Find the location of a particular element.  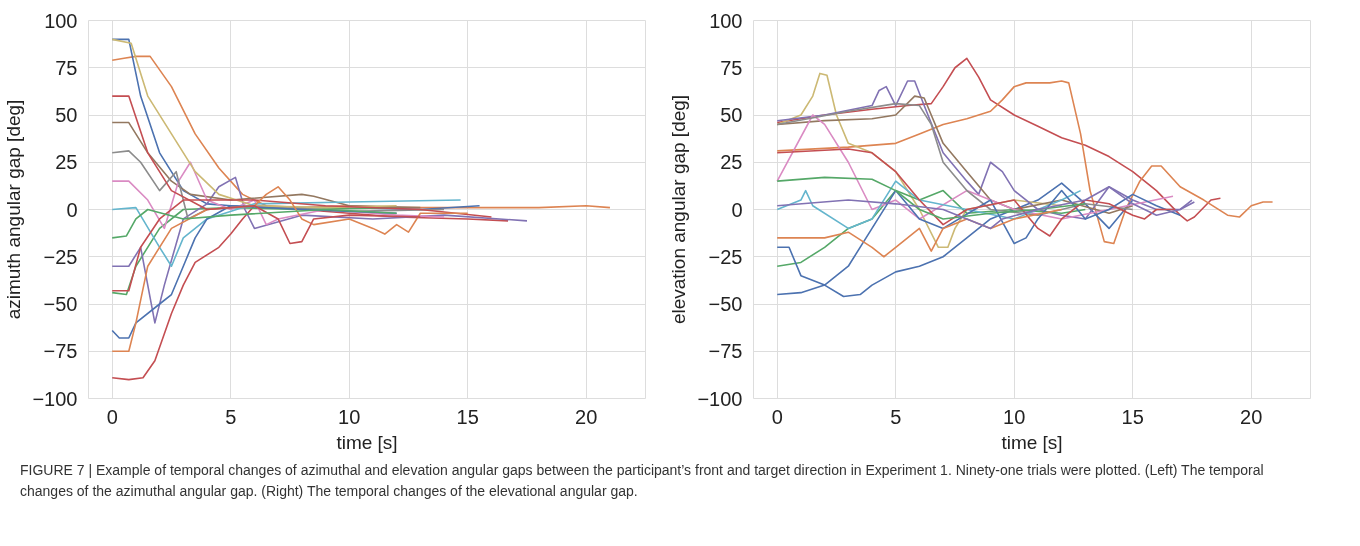

caption: FIGURE 7 | Example of temporal changes of azimuthal and elevation angular gaps between the participant’s front and target direction in Experiment 1. Ninety-one trials were plotted. (Left) The temporal changes of the azimuthal angular gap. (Right) The temporal changes of the elevational angular gap. is located at coordinates (642, 481).